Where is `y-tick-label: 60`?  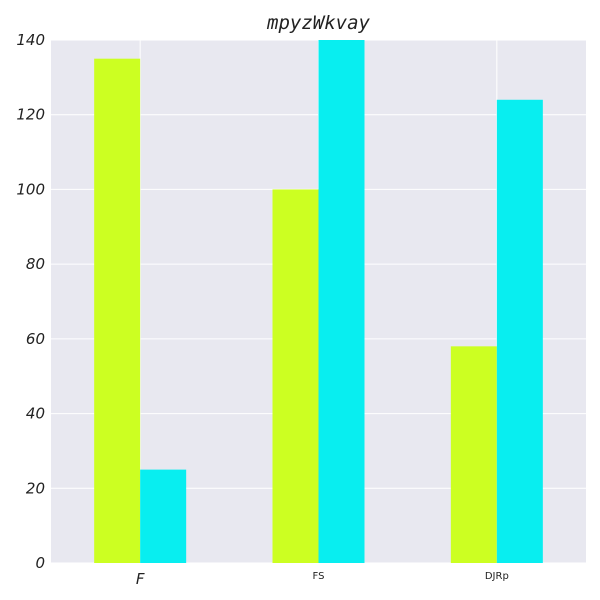
y-tick-label: 60 is located at coordinates (35, 339).